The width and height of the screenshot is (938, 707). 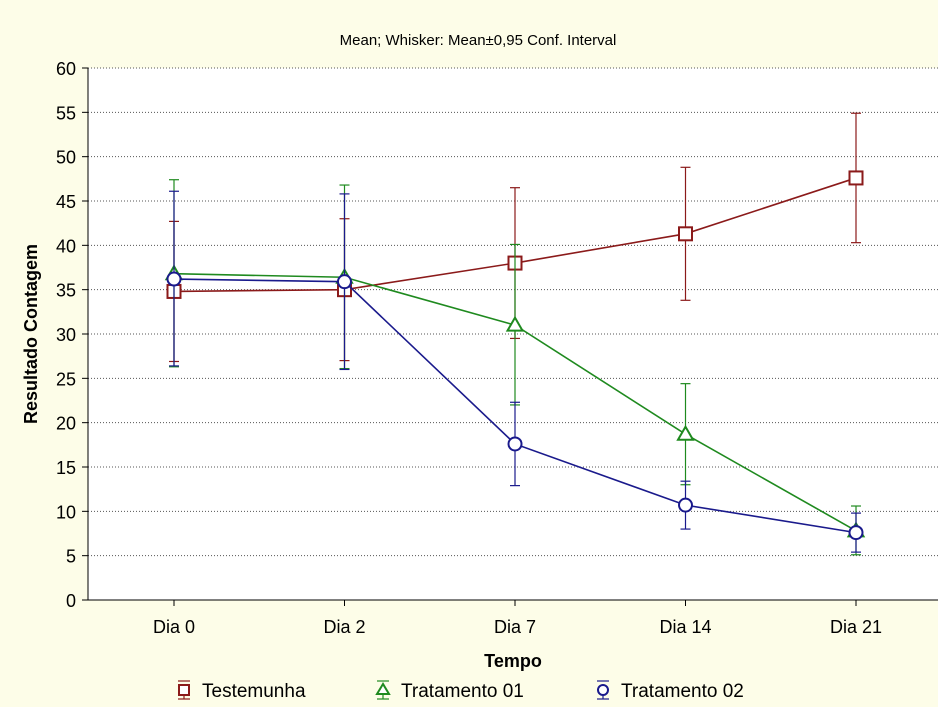 What do you see at coordinates (66, 424) in the screenshot?
I see `y-tick-label: 20` at bounding box center [66, 424].